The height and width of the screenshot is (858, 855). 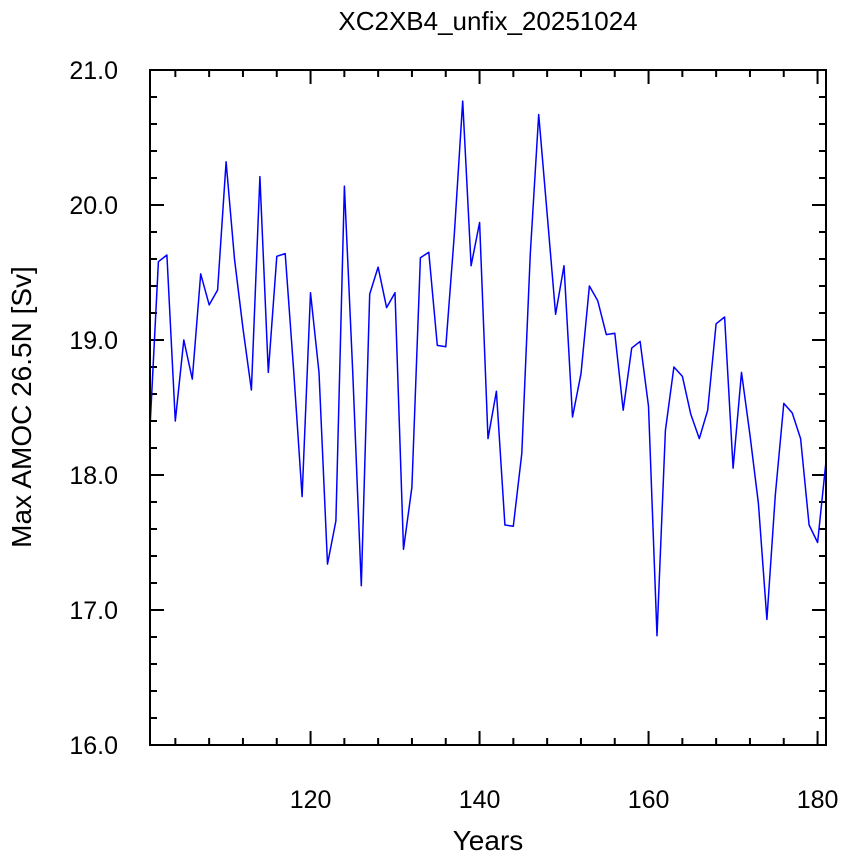 I want to click on x-tick-label: 140, so click(x=480, y=800).